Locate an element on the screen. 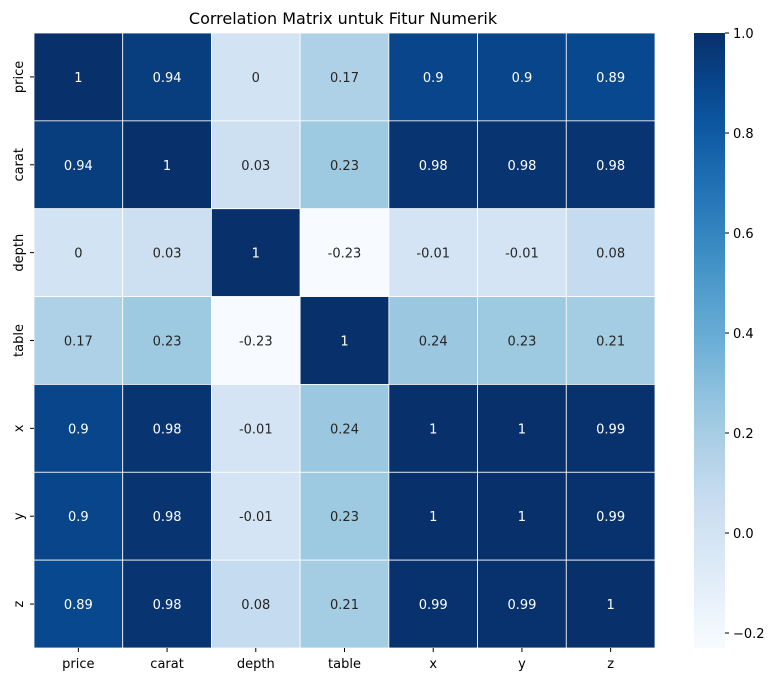  heatmap-cell-carat-price is located at coordinates (78, 165).